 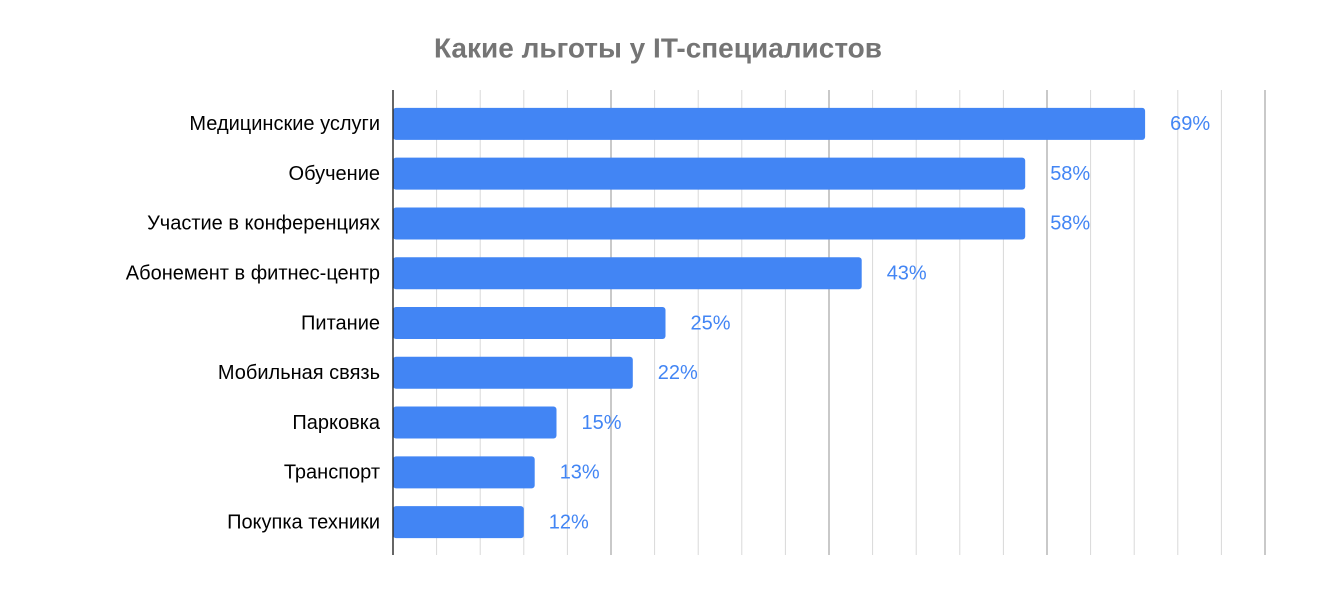 I want to click on data-label: 13%, so click(x=580, y=473).